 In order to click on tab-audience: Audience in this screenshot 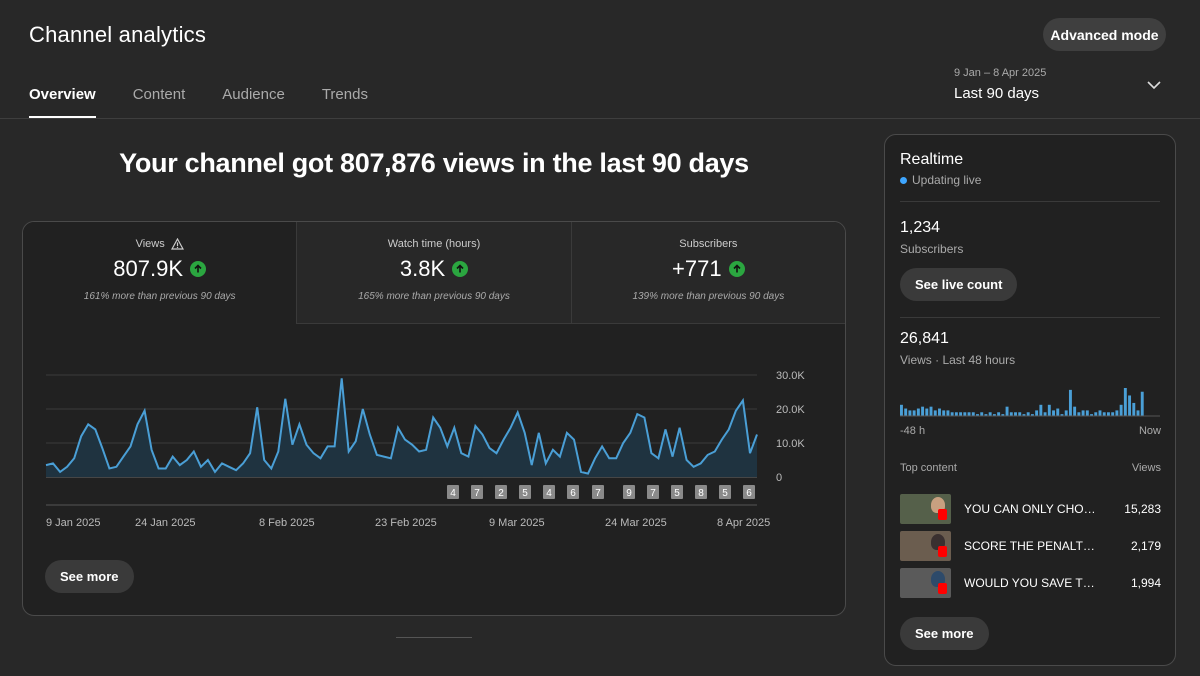, I will do `click(253, 94)`.